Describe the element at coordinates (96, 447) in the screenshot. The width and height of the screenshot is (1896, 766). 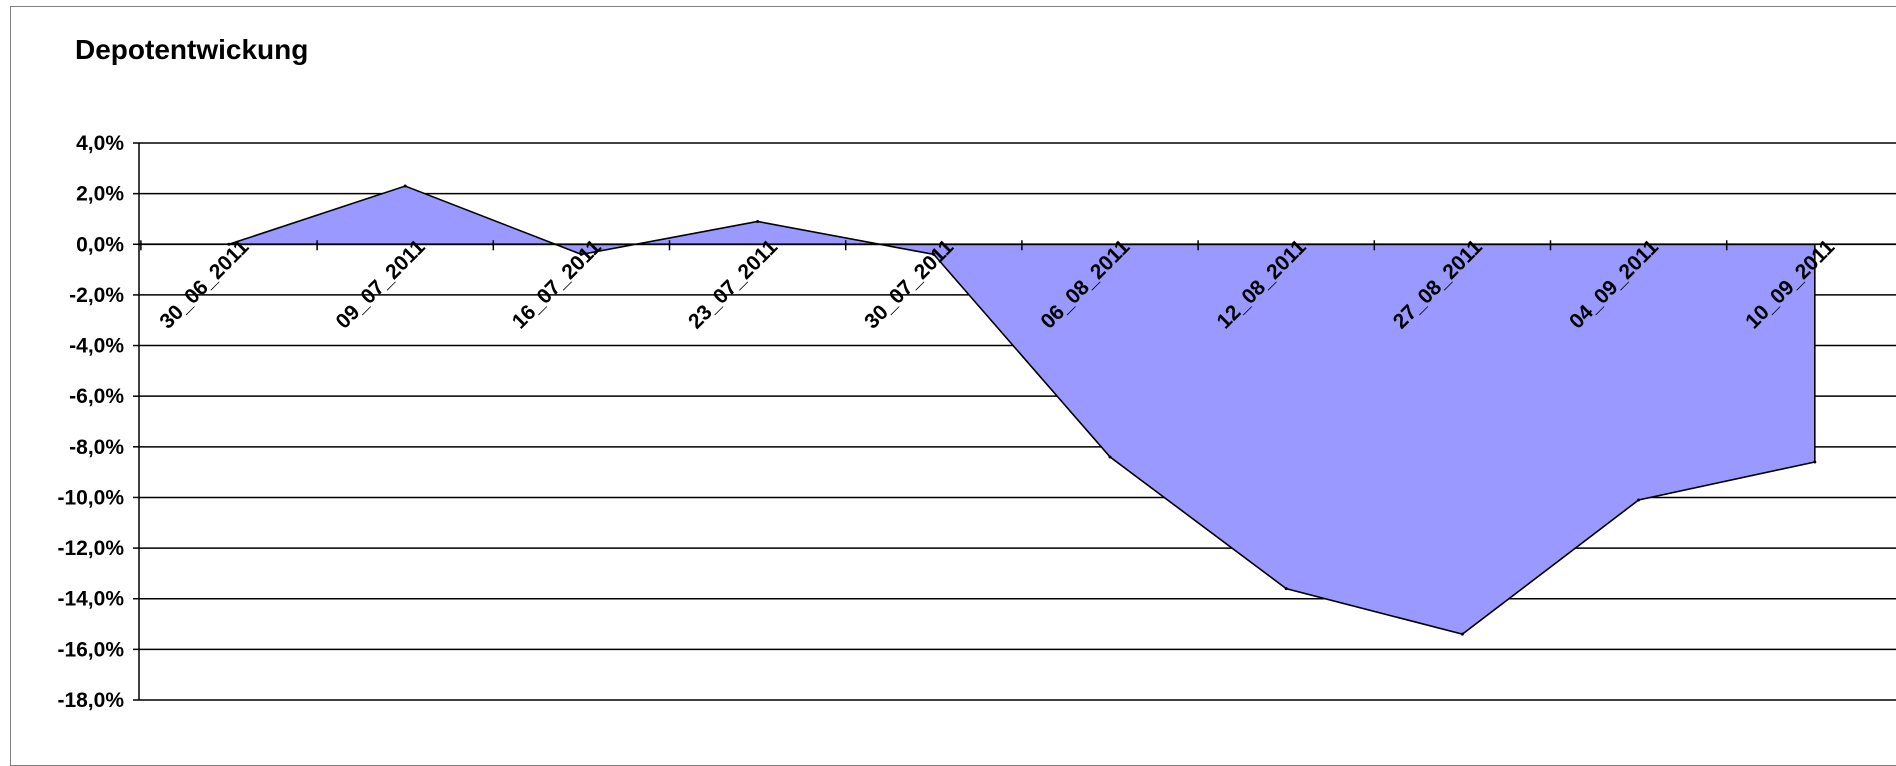
I see `y-tick-label: -8,0%` at that location.